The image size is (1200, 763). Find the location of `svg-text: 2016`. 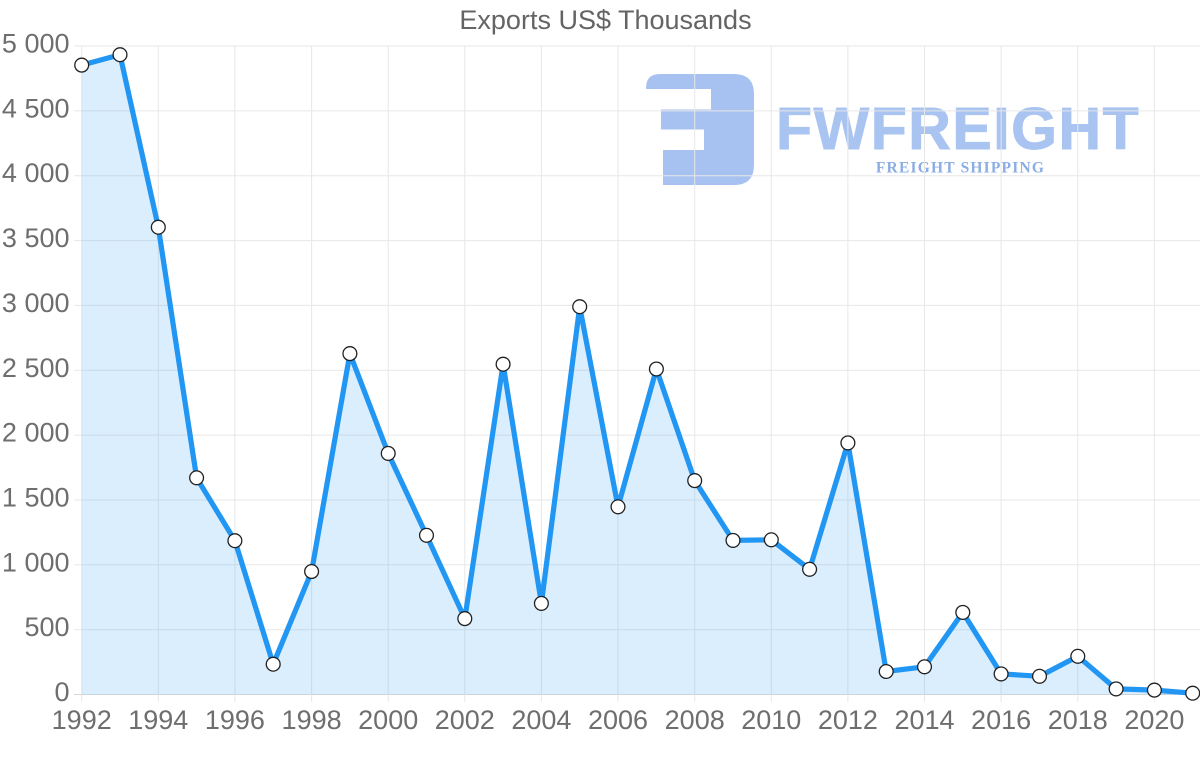

svg-text: 2016 is located at coordinates (1001, 720).